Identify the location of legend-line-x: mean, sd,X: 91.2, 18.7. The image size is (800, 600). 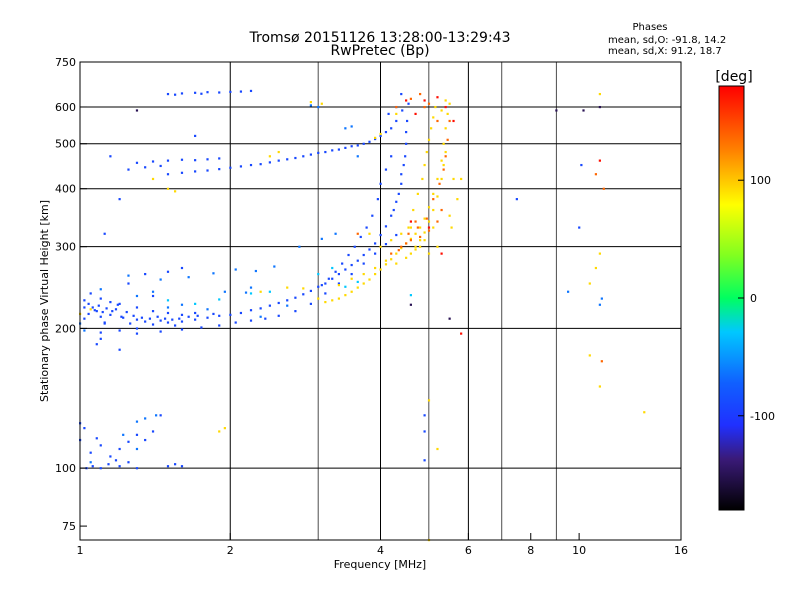
(665, 51).